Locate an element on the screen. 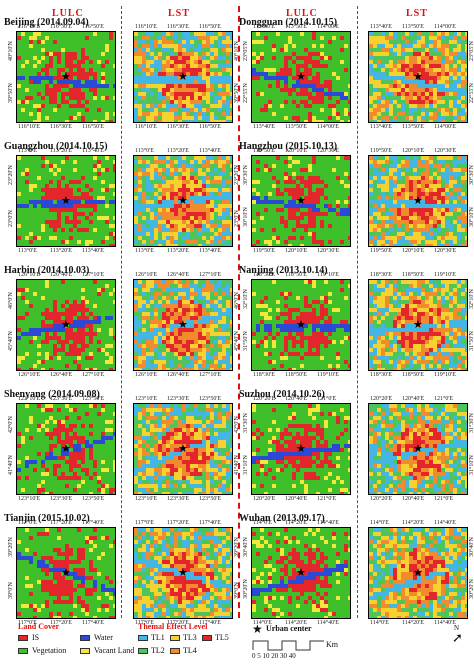 This screenshot has height=669, width=474. bottom-tick-label: 120°30'E is located at coordinates (445, 251).